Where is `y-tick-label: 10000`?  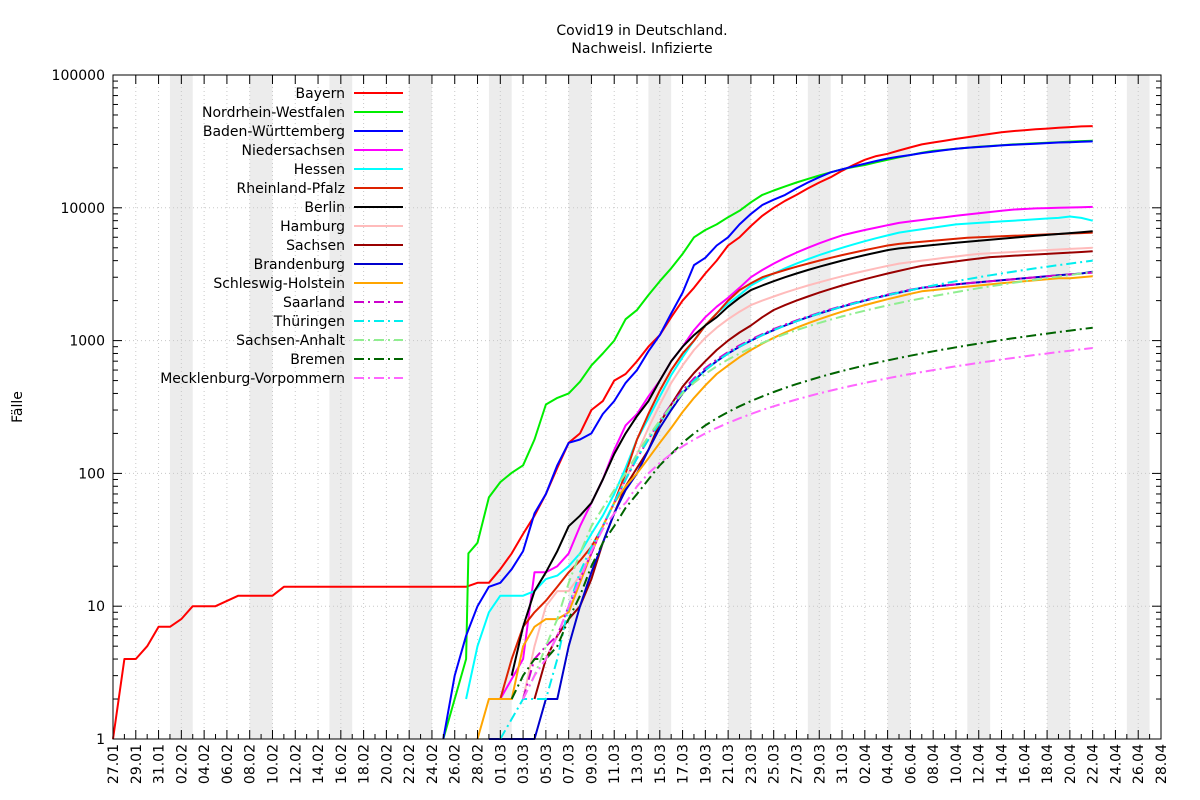 y-tick-label: 10000 is located at coordinates (82, 209).